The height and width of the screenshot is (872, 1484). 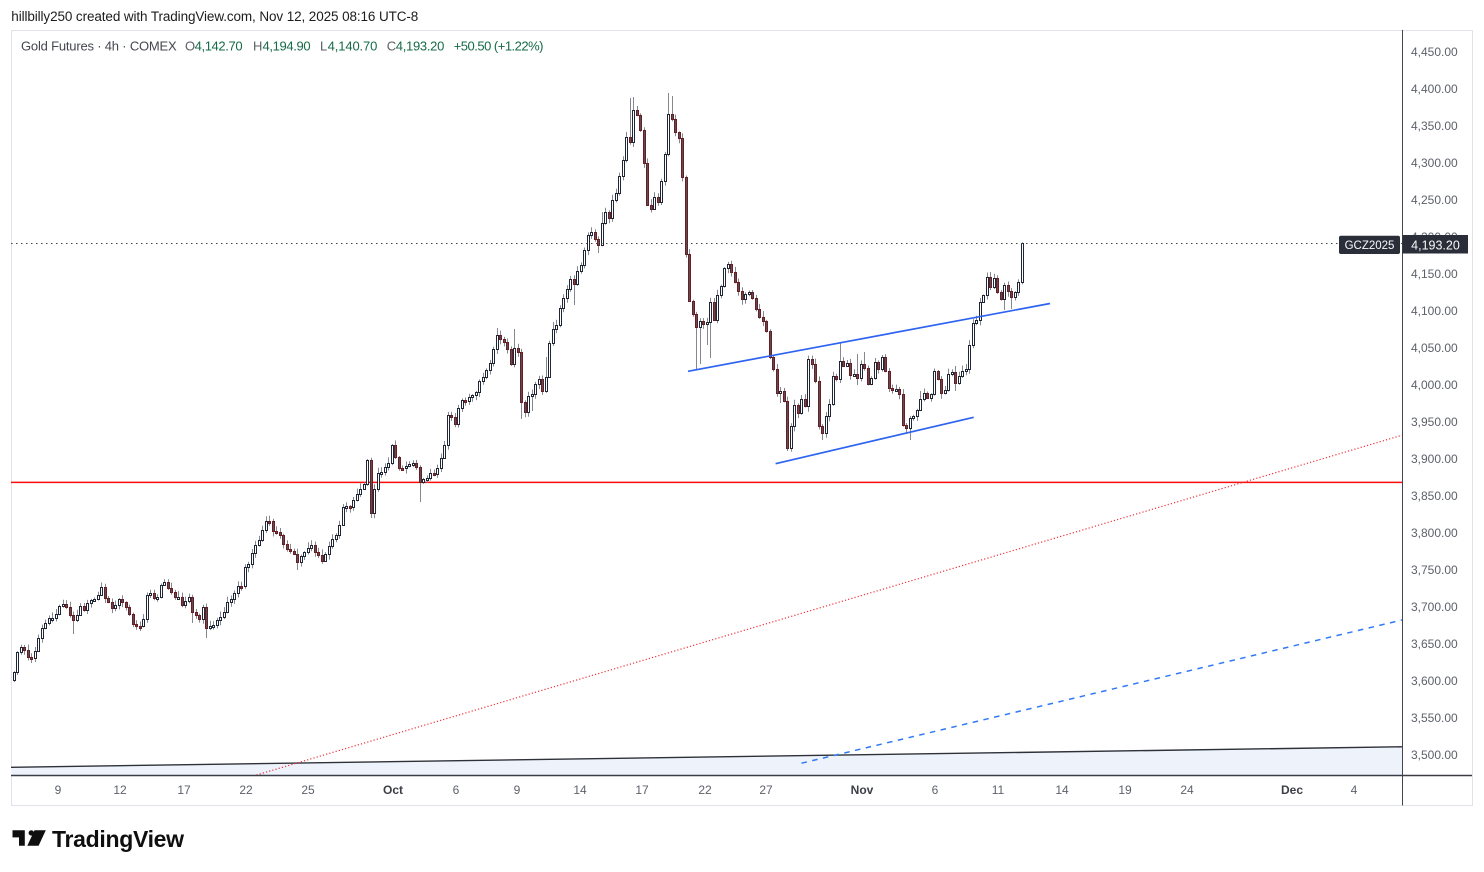 I want to click on svg-text: 4,450.00, so click(x=1434, y=52).